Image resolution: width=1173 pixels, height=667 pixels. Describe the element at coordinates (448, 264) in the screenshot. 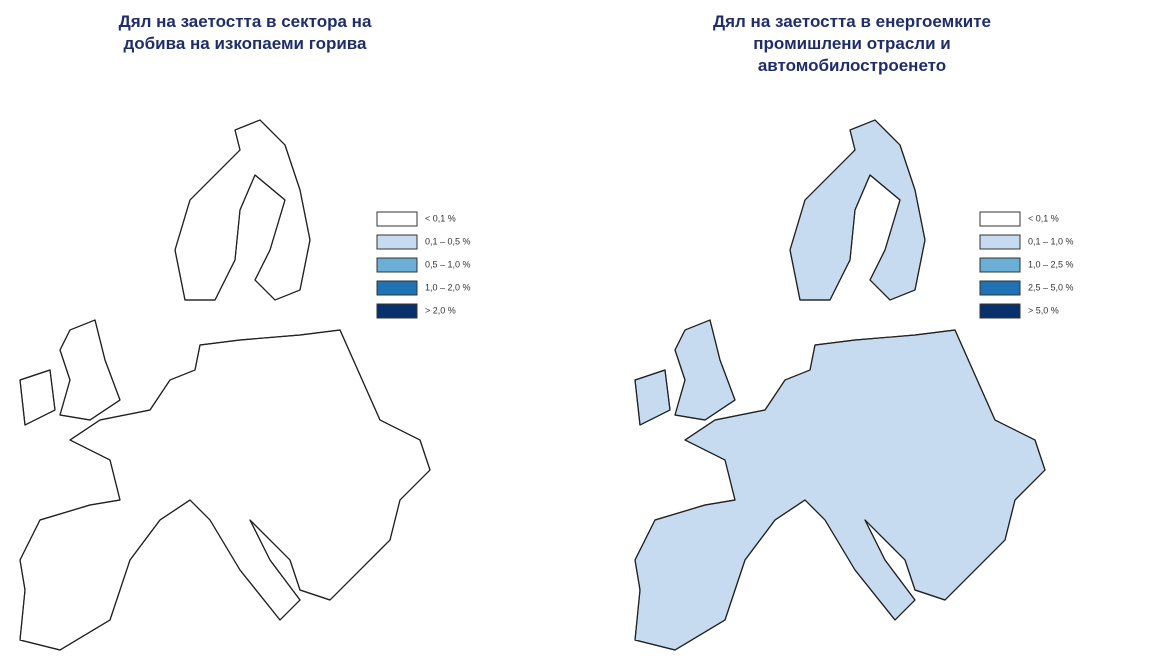

I see `legend-label: 0,5 – 1,0 %` at that location.